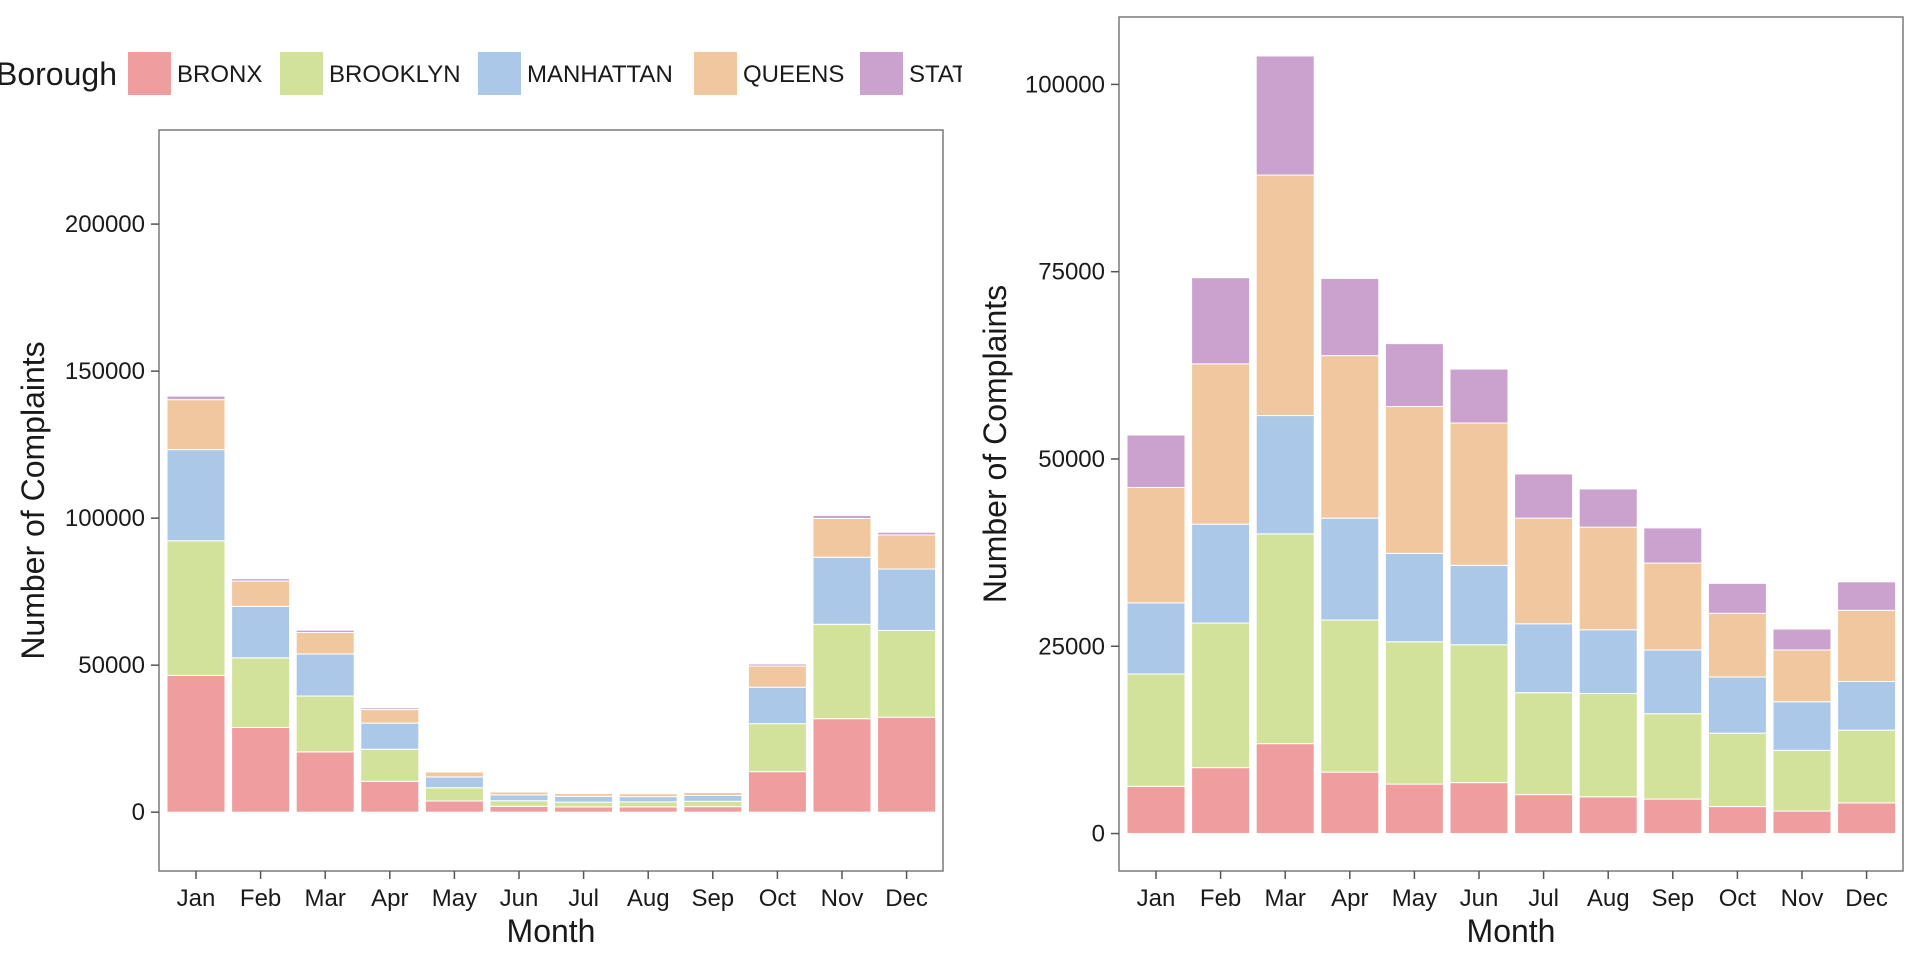  Describe the element at coordinates (138, 812) in the screenshot. I see `y-tick-label: 0` at that location.